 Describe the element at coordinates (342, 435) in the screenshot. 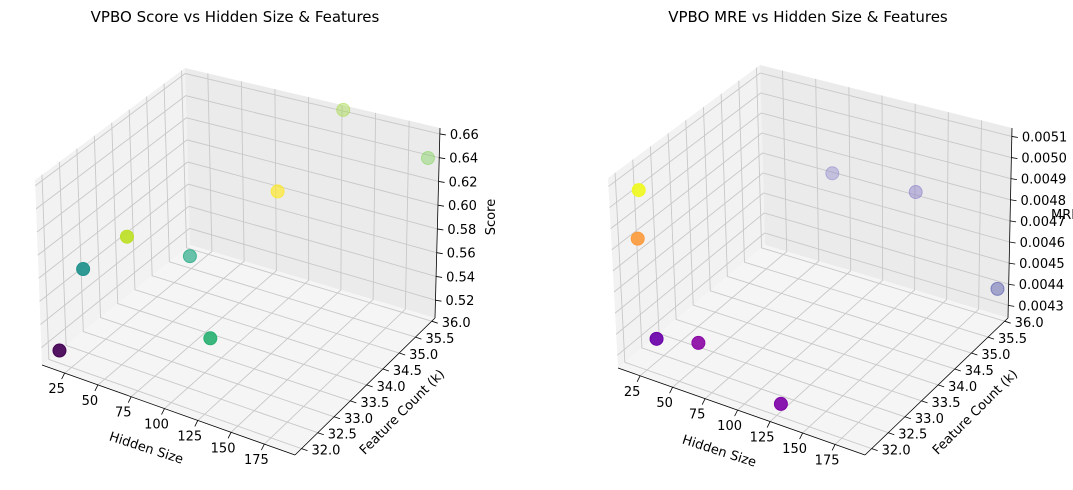

I see `y-tick-label: 32.5` at that location.